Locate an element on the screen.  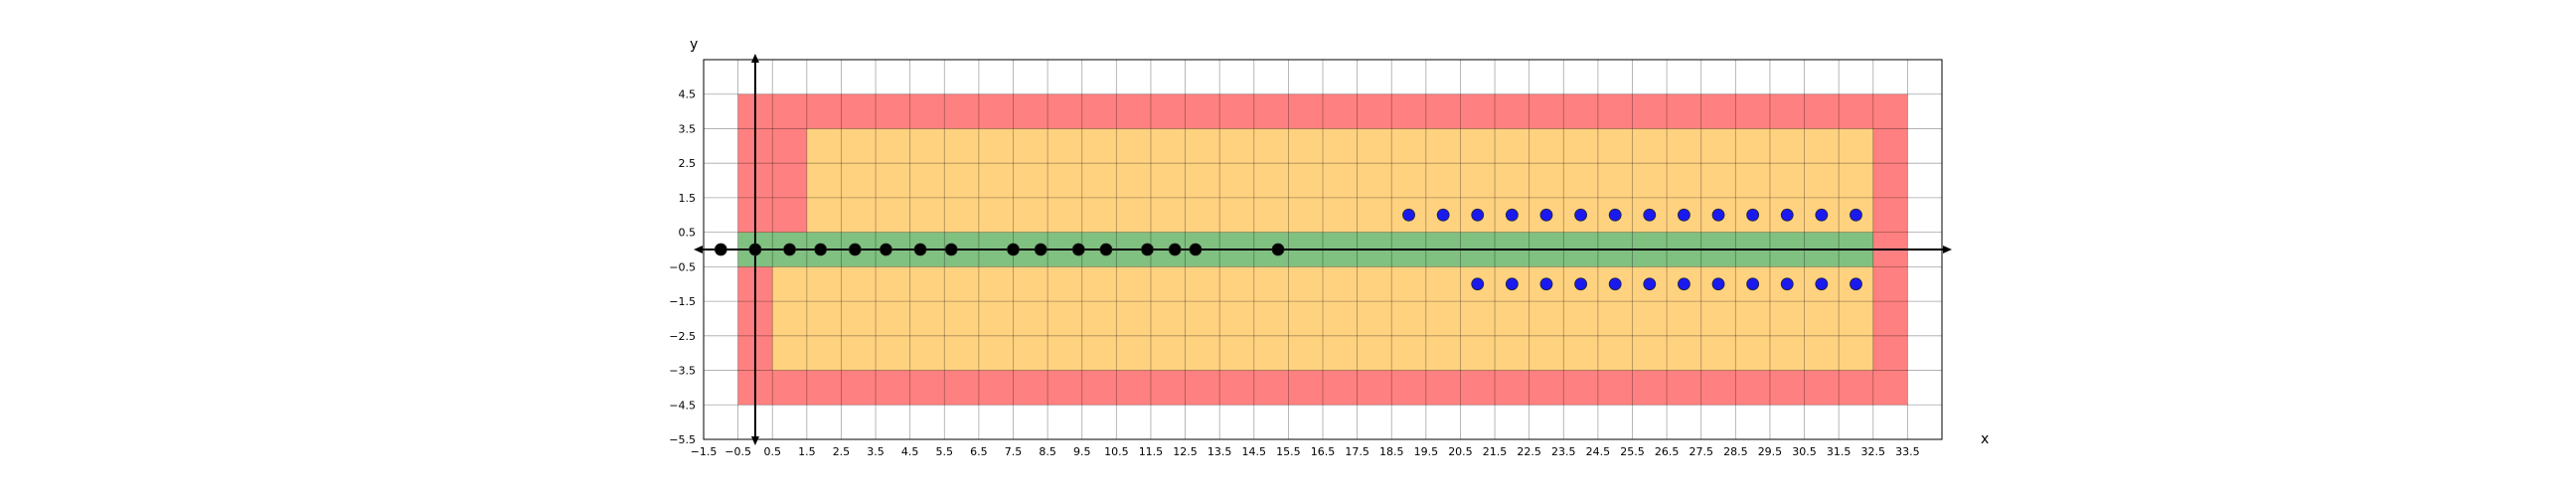
x-tick-label: 13.5 is located at coordinates (1220, 451).